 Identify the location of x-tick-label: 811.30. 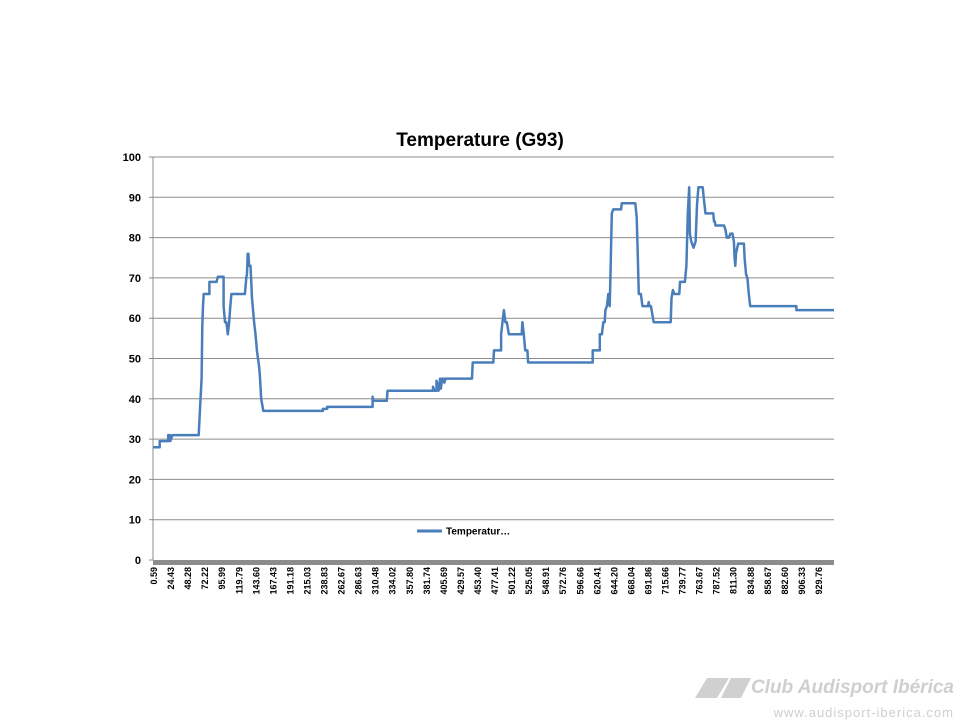
(734, 580).